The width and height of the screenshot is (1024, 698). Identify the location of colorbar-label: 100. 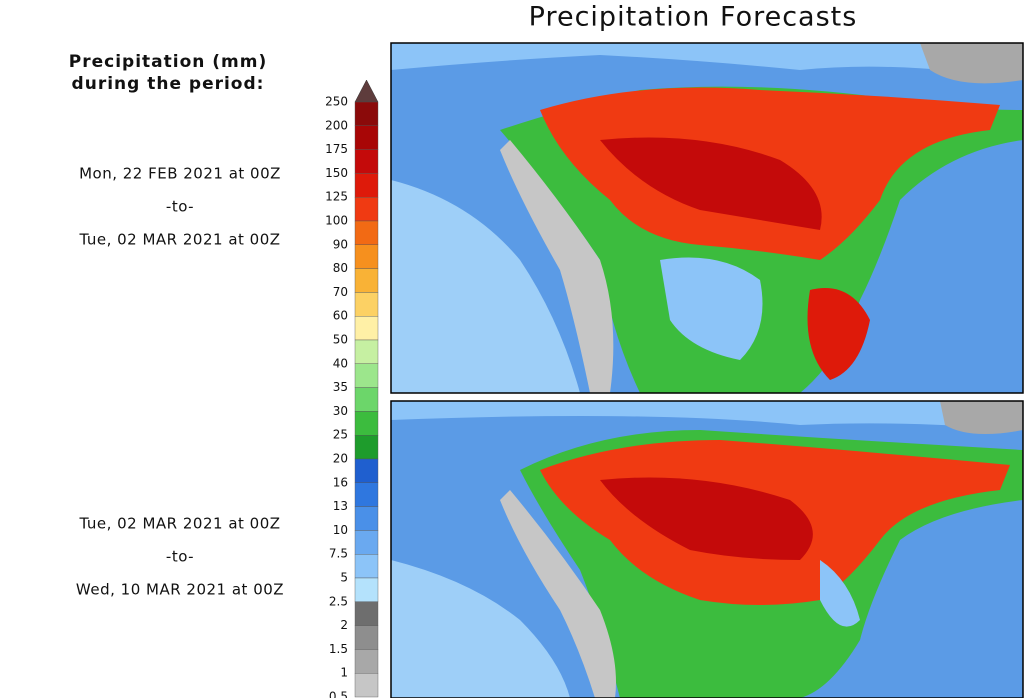
(336, 221).